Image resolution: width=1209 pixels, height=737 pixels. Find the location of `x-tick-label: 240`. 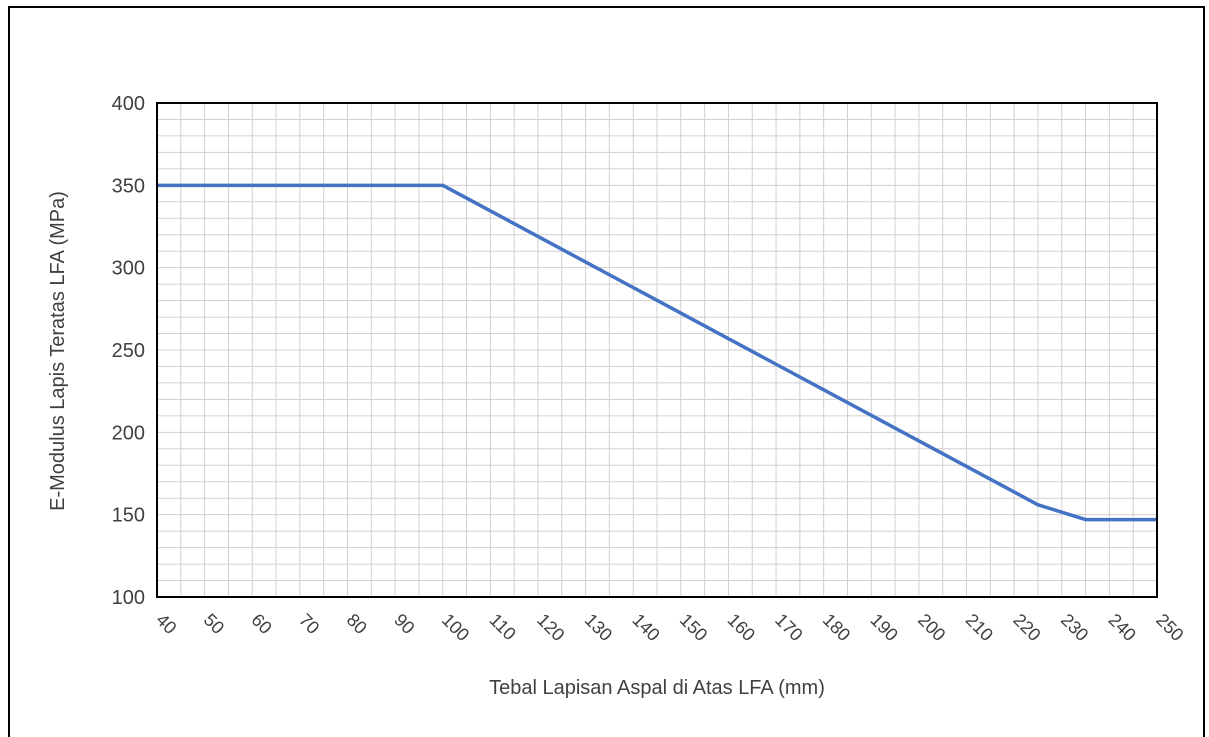

x-tick-label: 240 is located at coordinates (1122, 627).